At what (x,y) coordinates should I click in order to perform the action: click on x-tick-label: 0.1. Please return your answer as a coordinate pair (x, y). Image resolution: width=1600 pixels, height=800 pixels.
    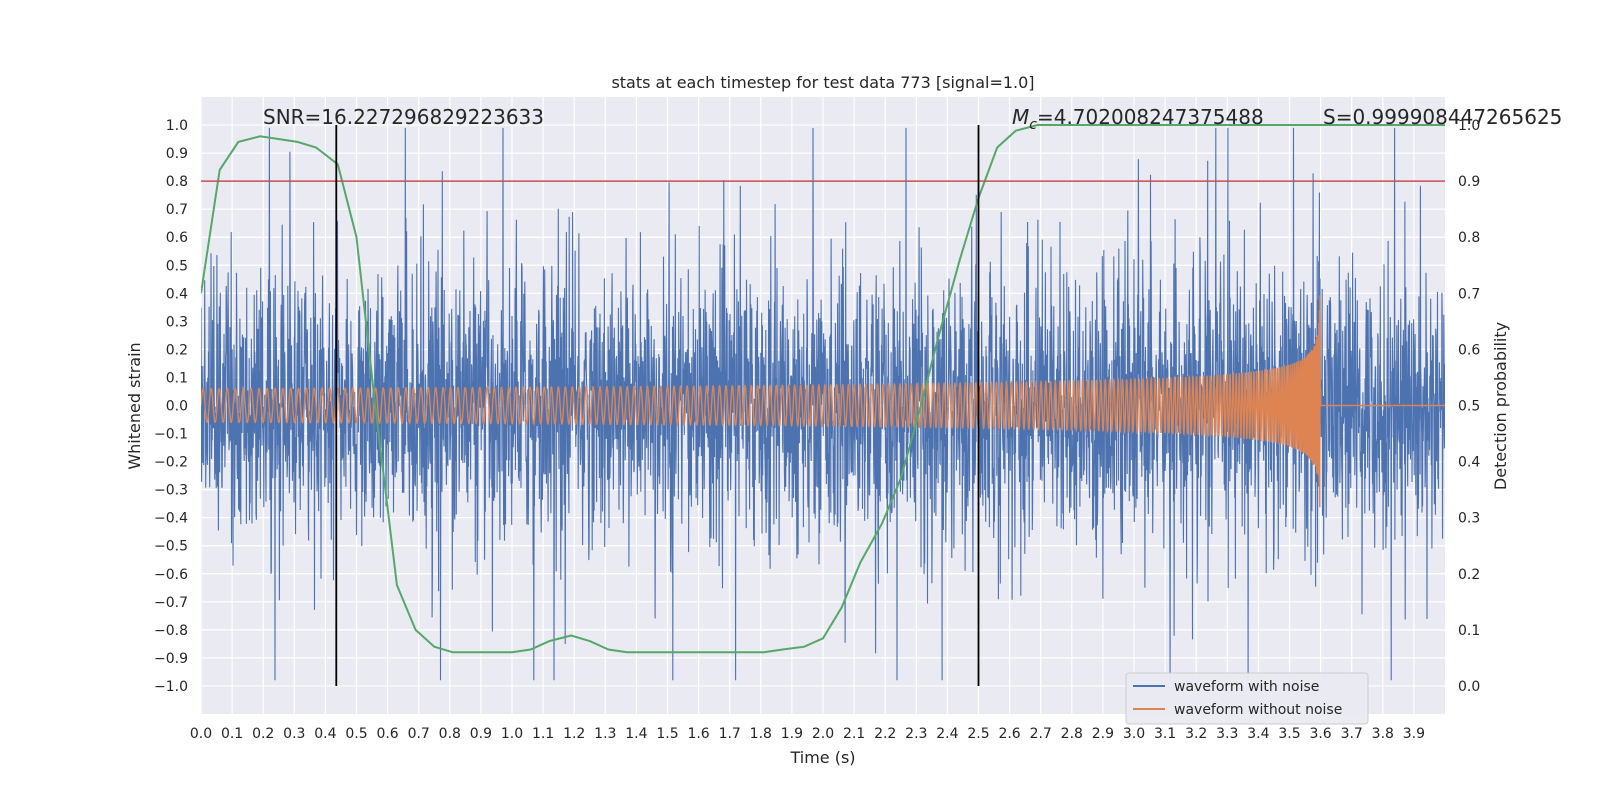
    Looking at the image, I should click on (232, 734).